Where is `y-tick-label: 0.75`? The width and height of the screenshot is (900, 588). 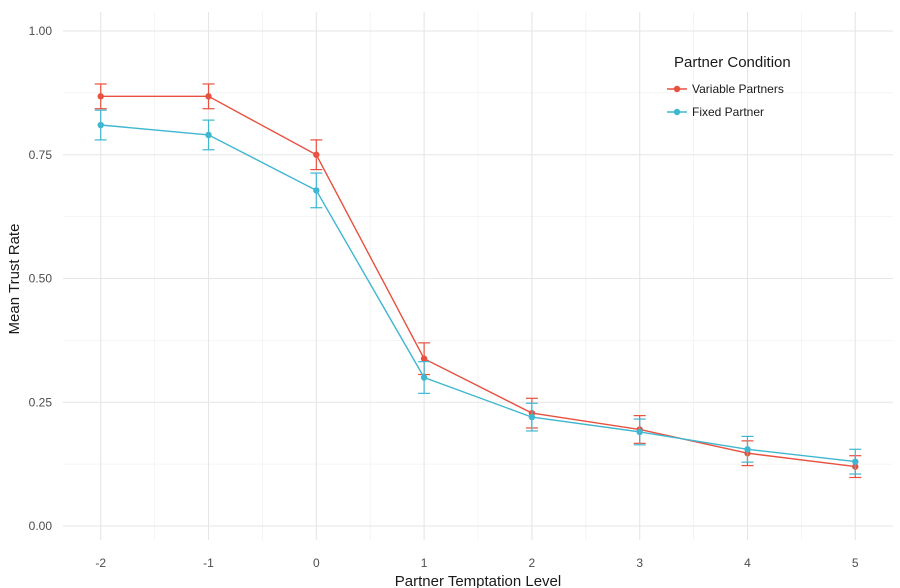
y-tick-label: 0.75 is located at coordinates (41, 155).